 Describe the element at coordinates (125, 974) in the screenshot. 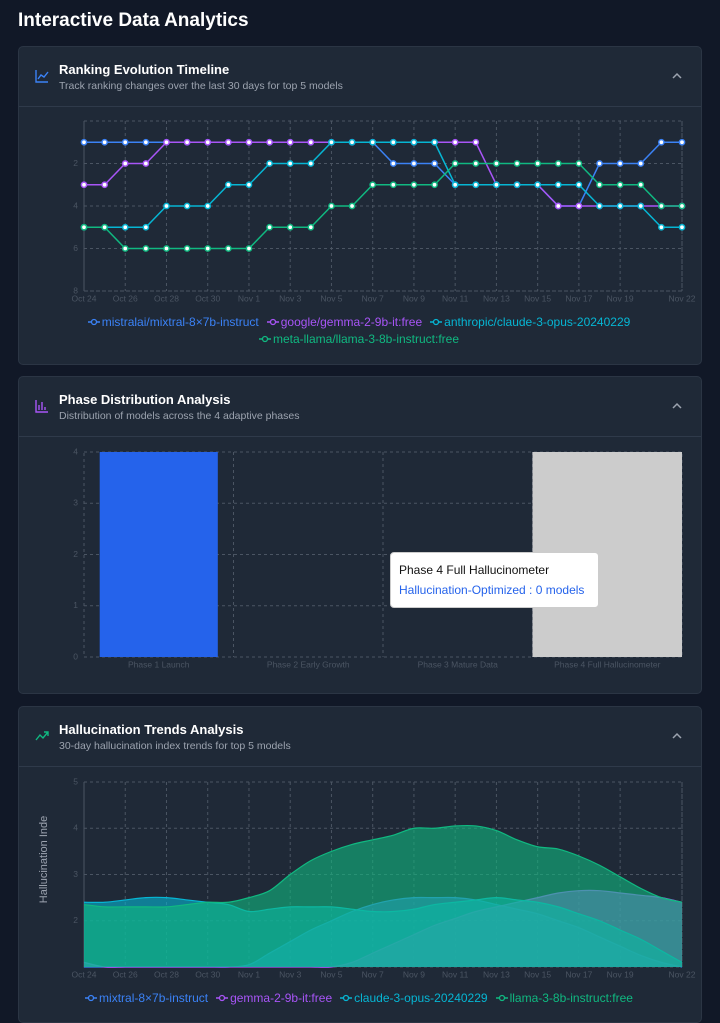

I see `x-tick-label: Oct 26` at that location.